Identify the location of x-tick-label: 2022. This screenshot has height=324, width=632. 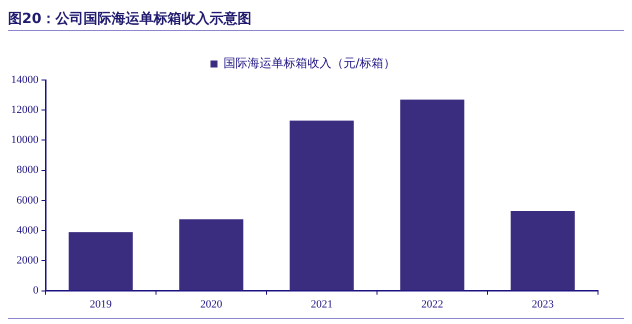
(432, 304).